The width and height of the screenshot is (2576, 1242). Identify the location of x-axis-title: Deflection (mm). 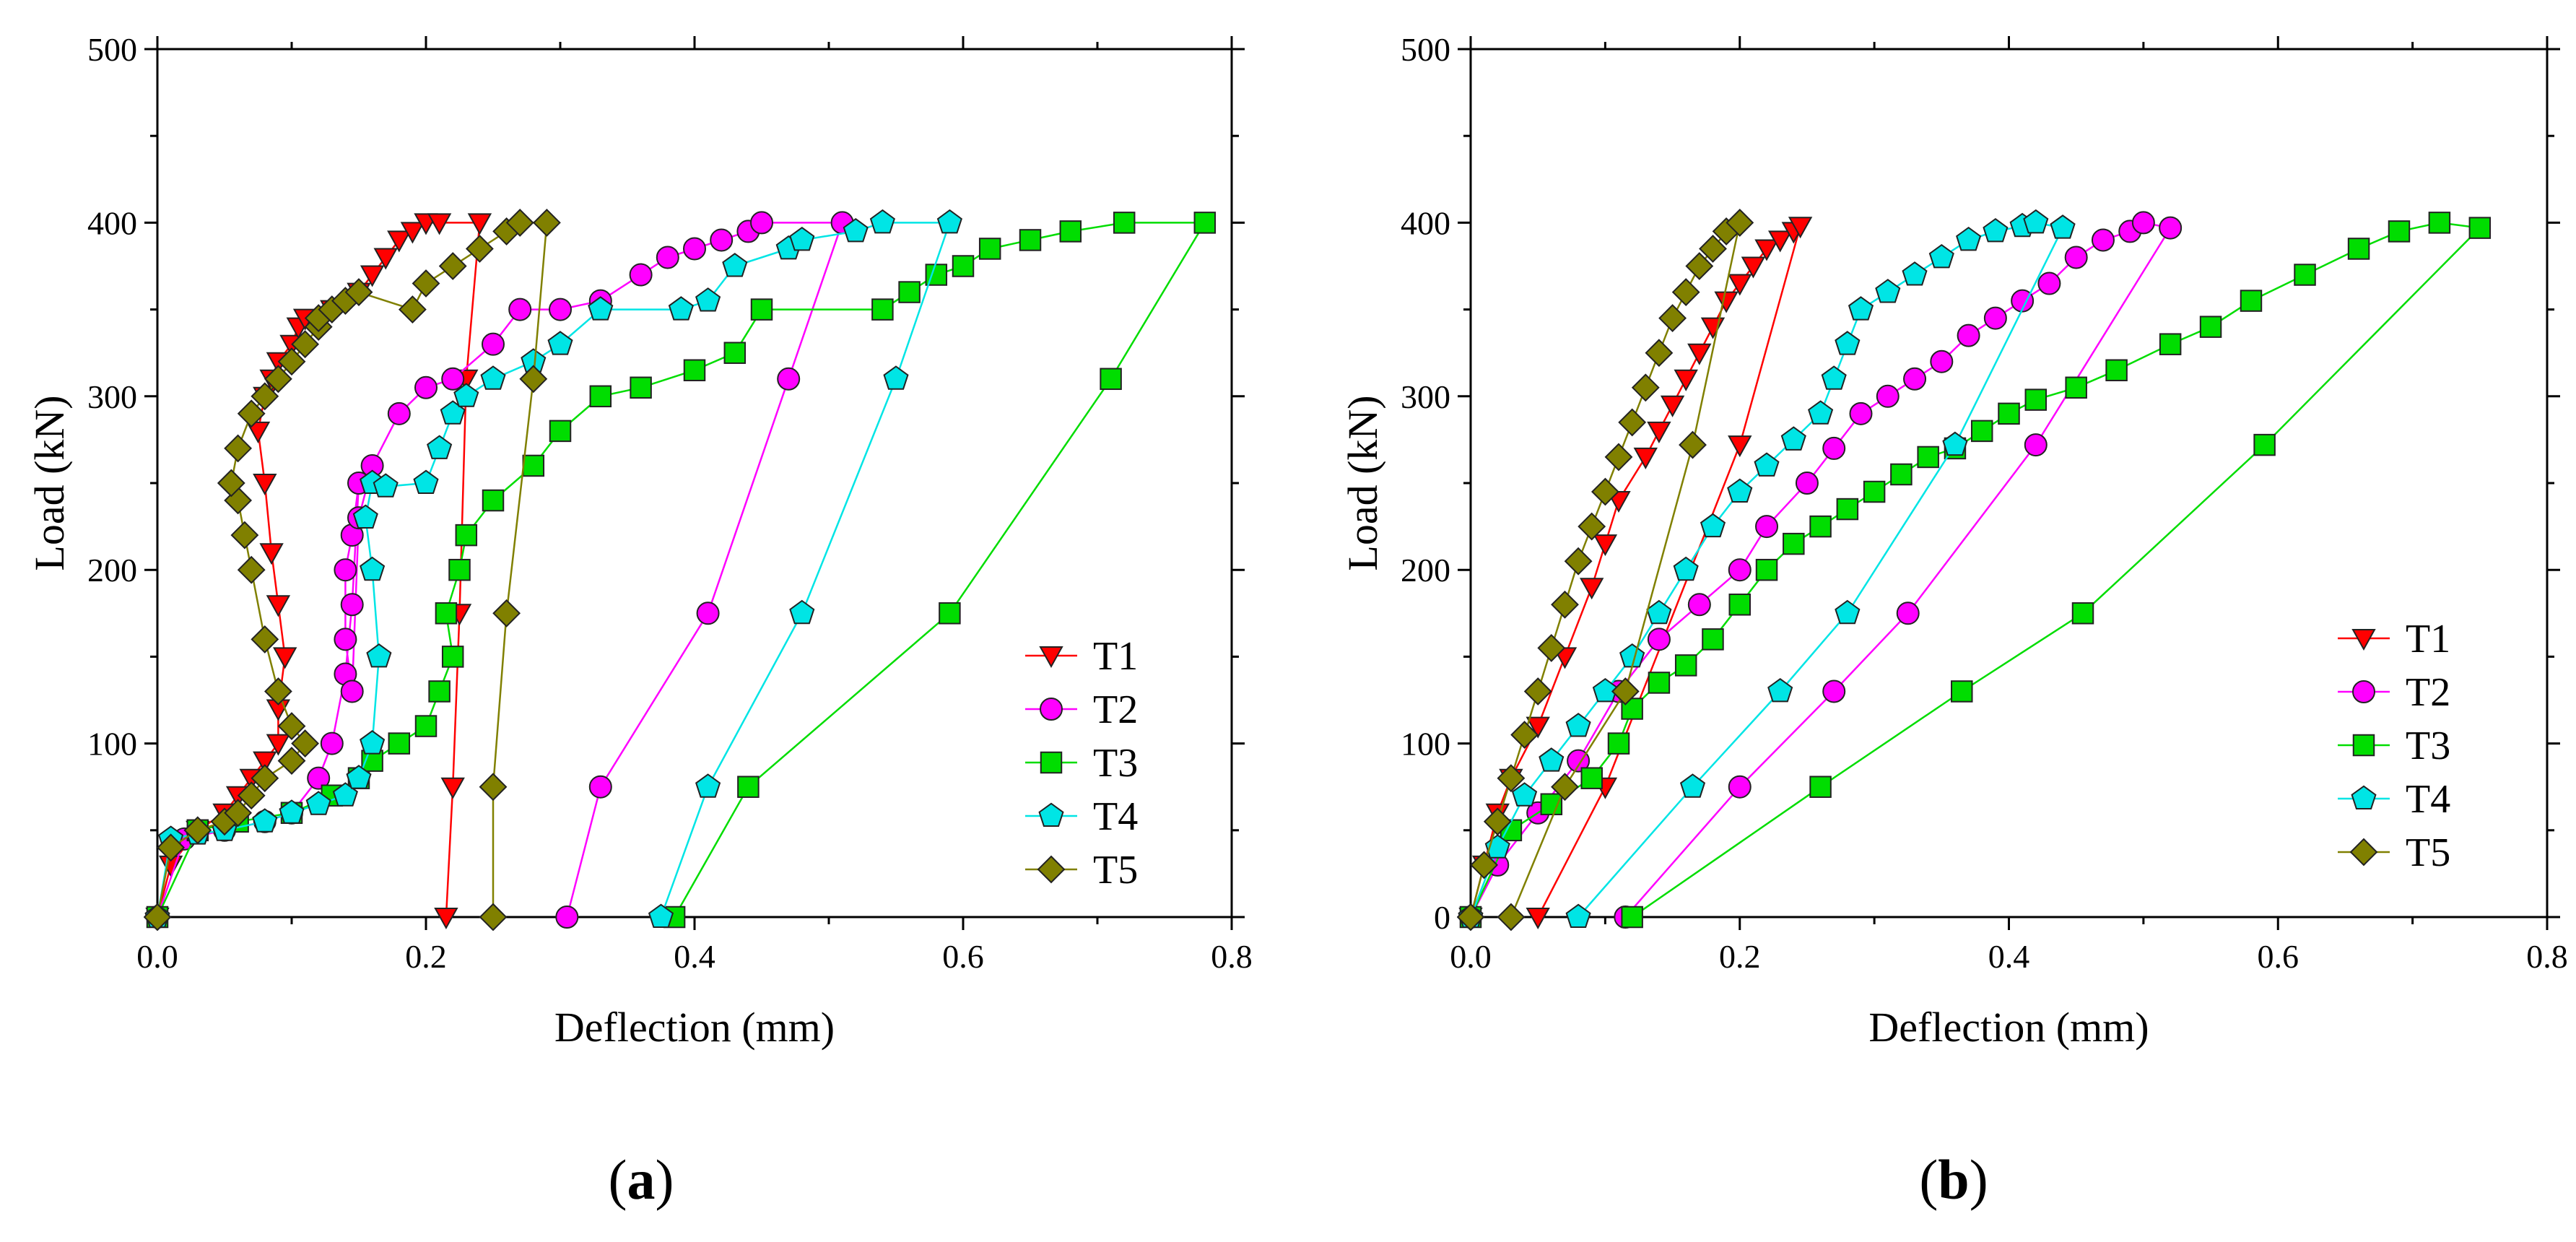
(694, 1027).